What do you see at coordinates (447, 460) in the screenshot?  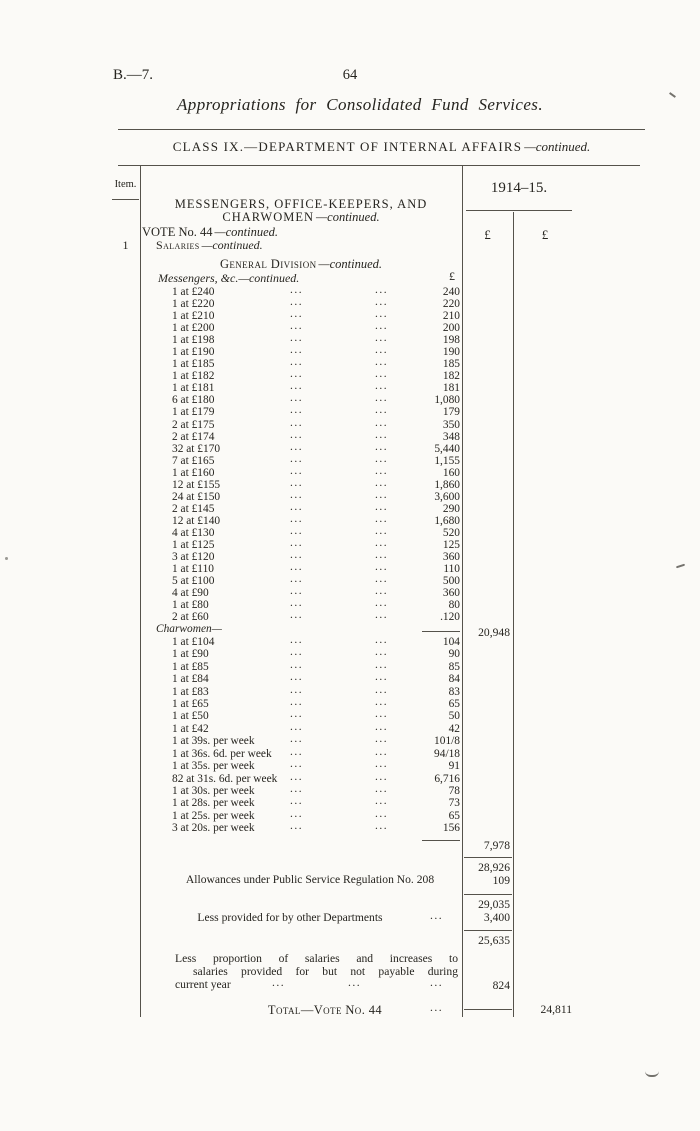 I see `row-amount: 1,155` at bounding box center [447, 460].